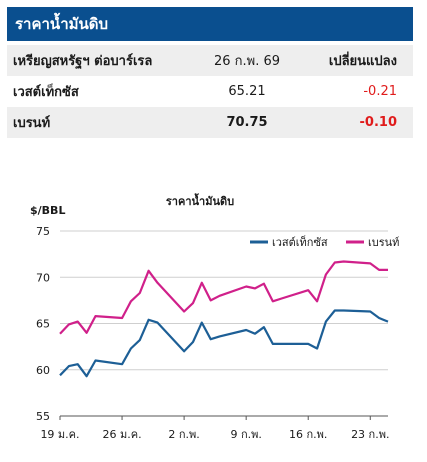 Image resolution: width=427 pixels, height=462 pixels. Describe the element at coordinates (247, 122) in the screenshot. I see `row-price: 70.75` at that location.